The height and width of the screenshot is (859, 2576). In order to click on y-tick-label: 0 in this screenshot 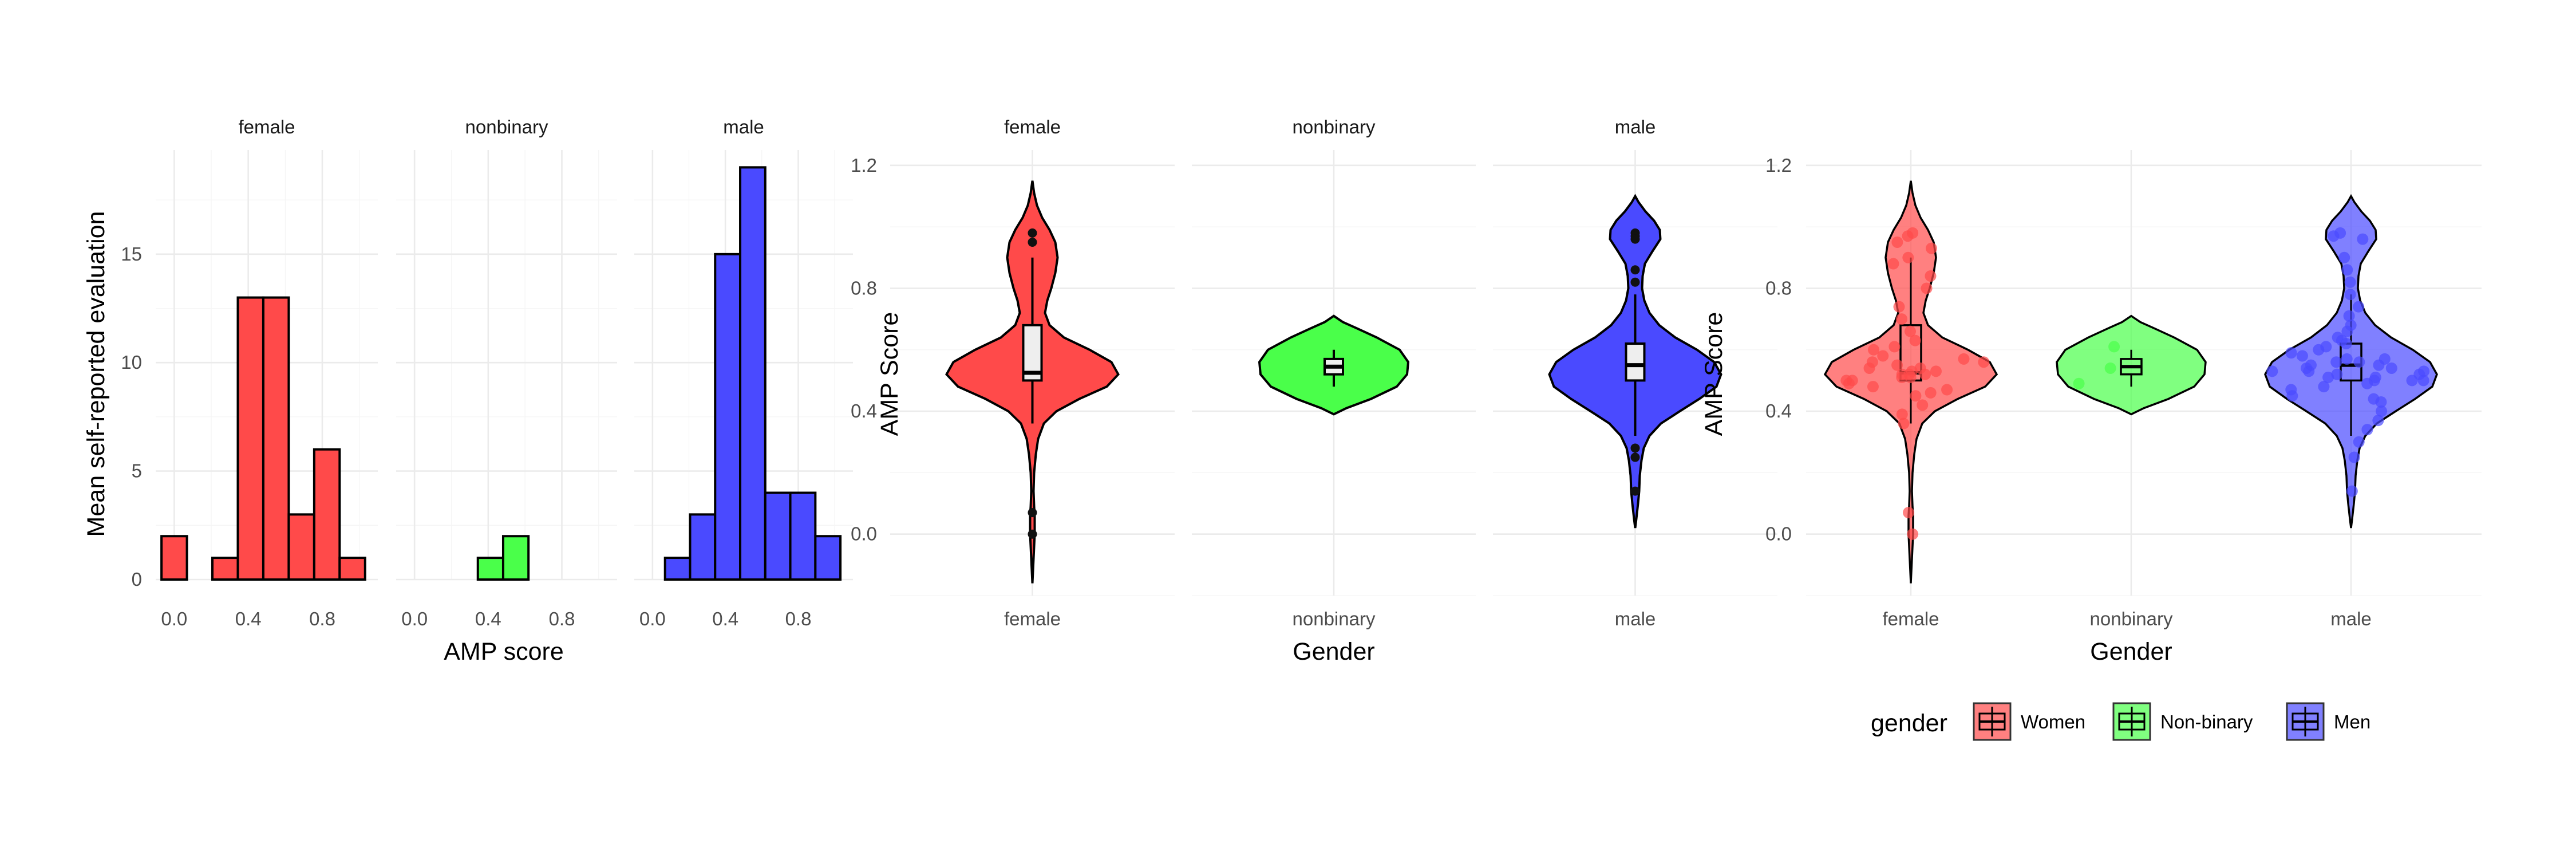, I will do `click(137, 579)`.